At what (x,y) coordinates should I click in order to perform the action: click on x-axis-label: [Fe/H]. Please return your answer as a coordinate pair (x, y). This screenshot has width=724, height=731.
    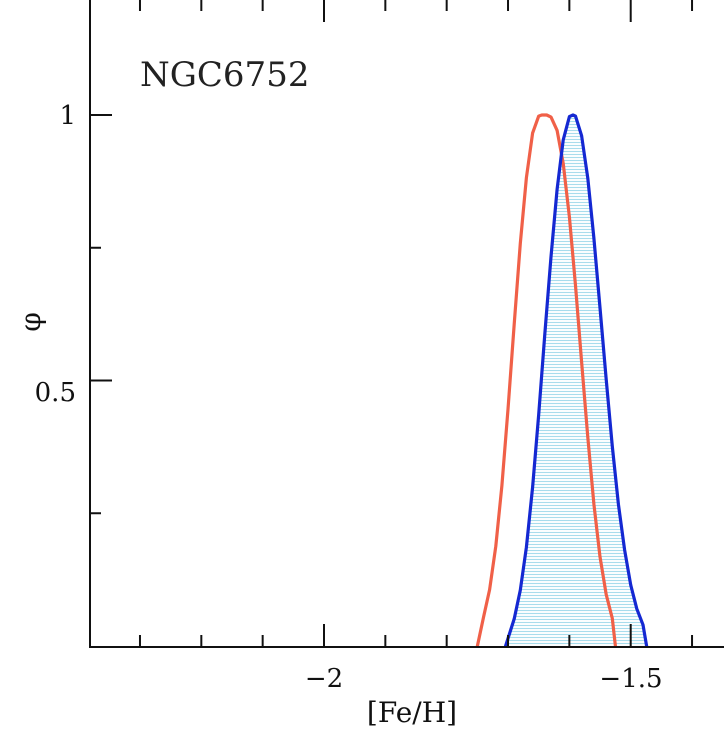
    Looking at the image, I should click on (412, 712).